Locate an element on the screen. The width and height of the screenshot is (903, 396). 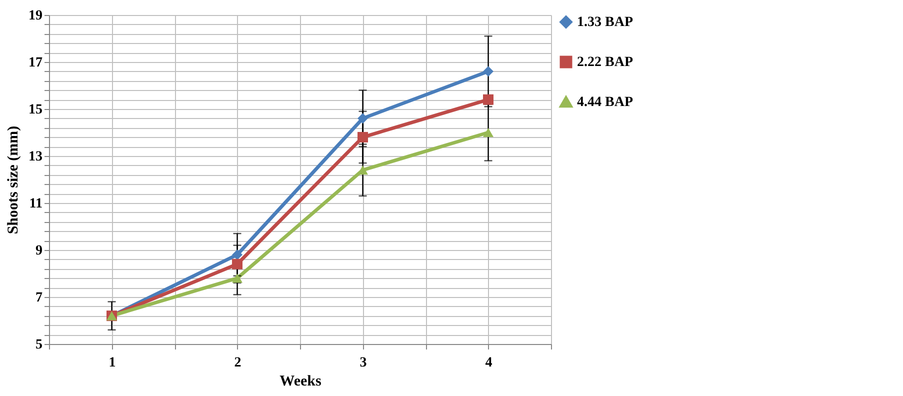
y-tick-label: 17 is located at coordinates (35, 63).